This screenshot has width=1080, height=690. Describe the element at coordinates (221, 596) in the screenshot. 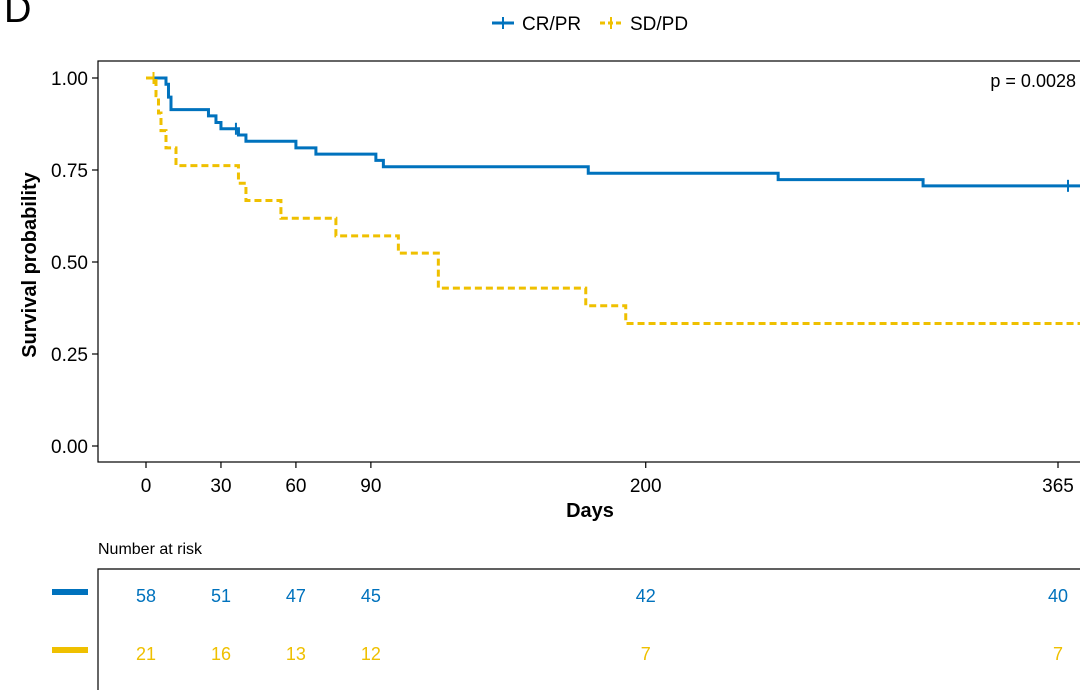

I see `risk-count: 51` at that location.